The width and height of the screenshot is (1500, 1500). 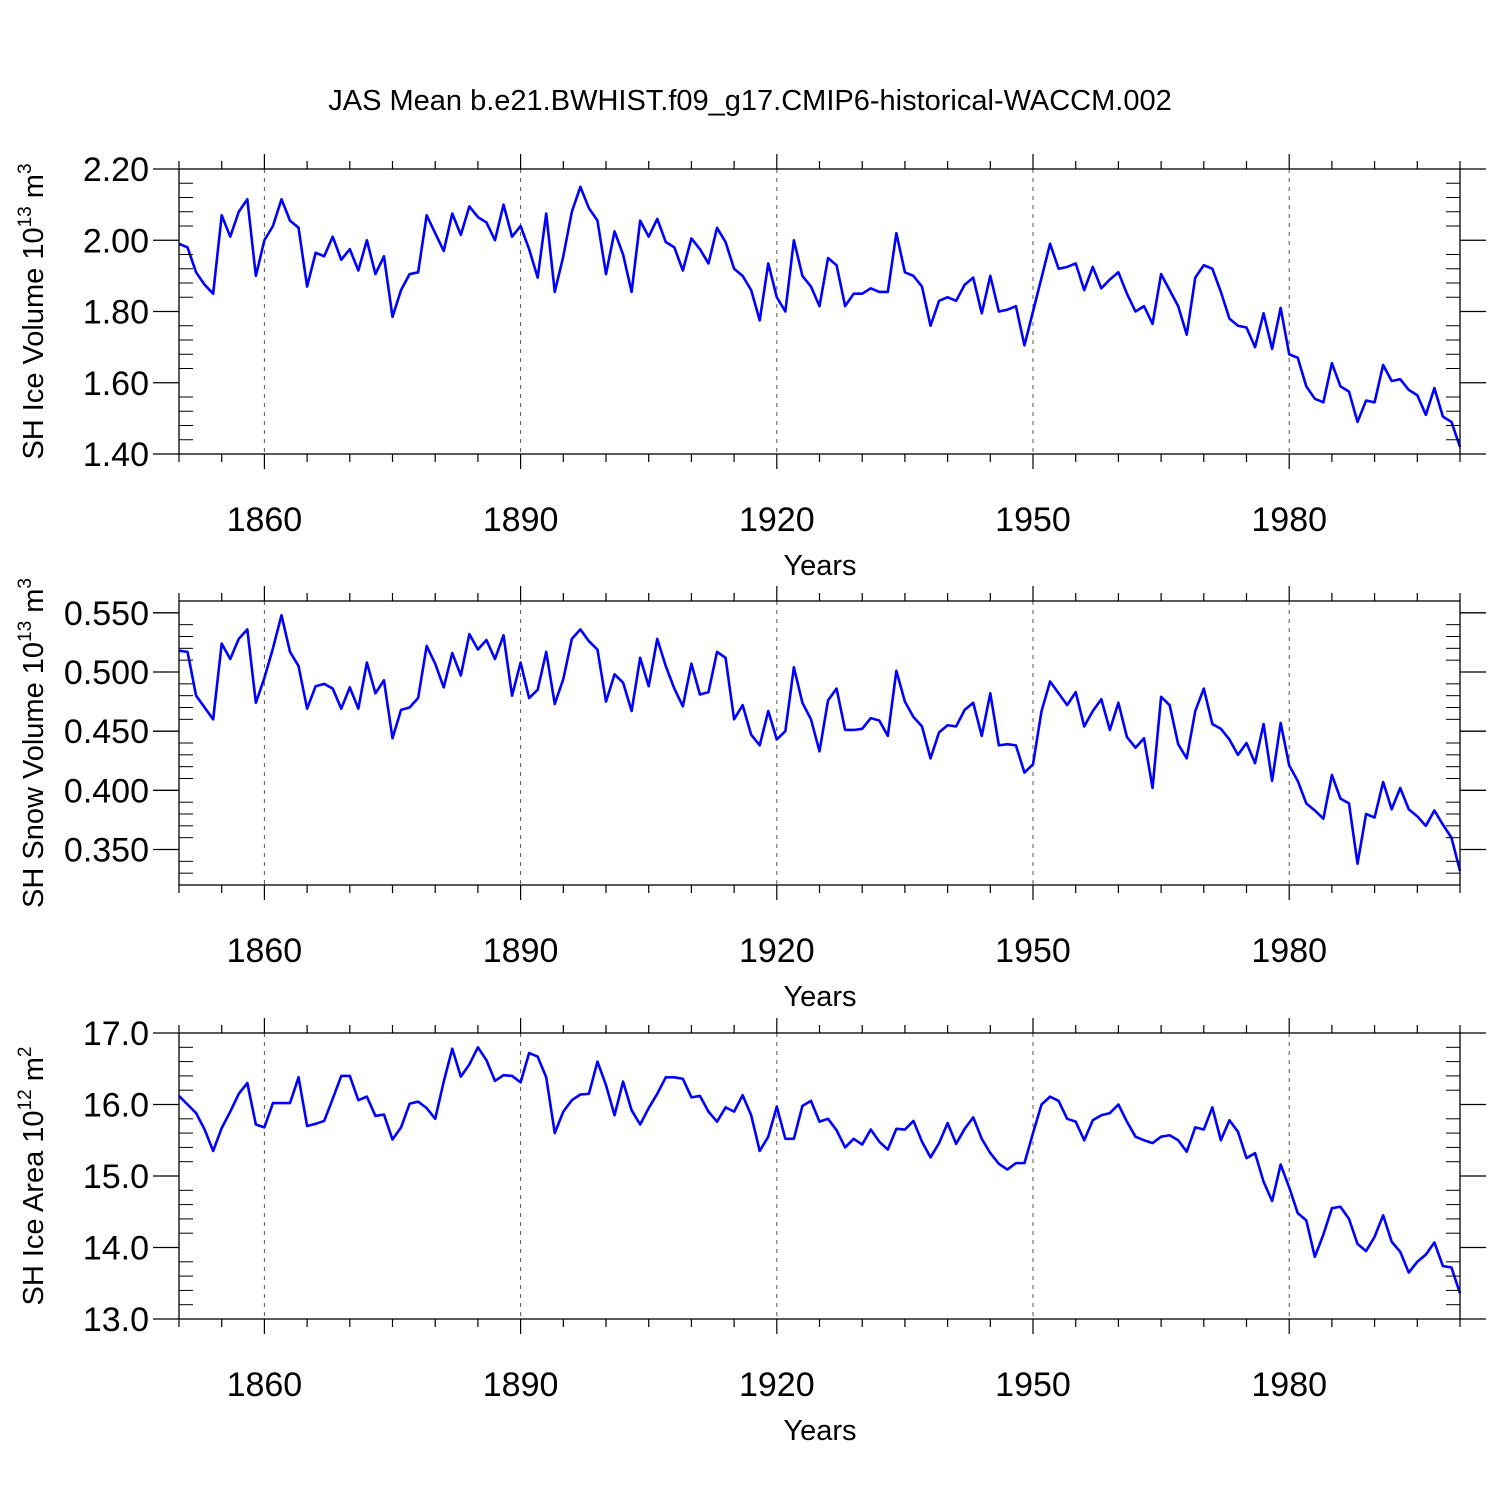 I want to click on y-axis-title-exponent: 2, so click(x=25, y=1052).